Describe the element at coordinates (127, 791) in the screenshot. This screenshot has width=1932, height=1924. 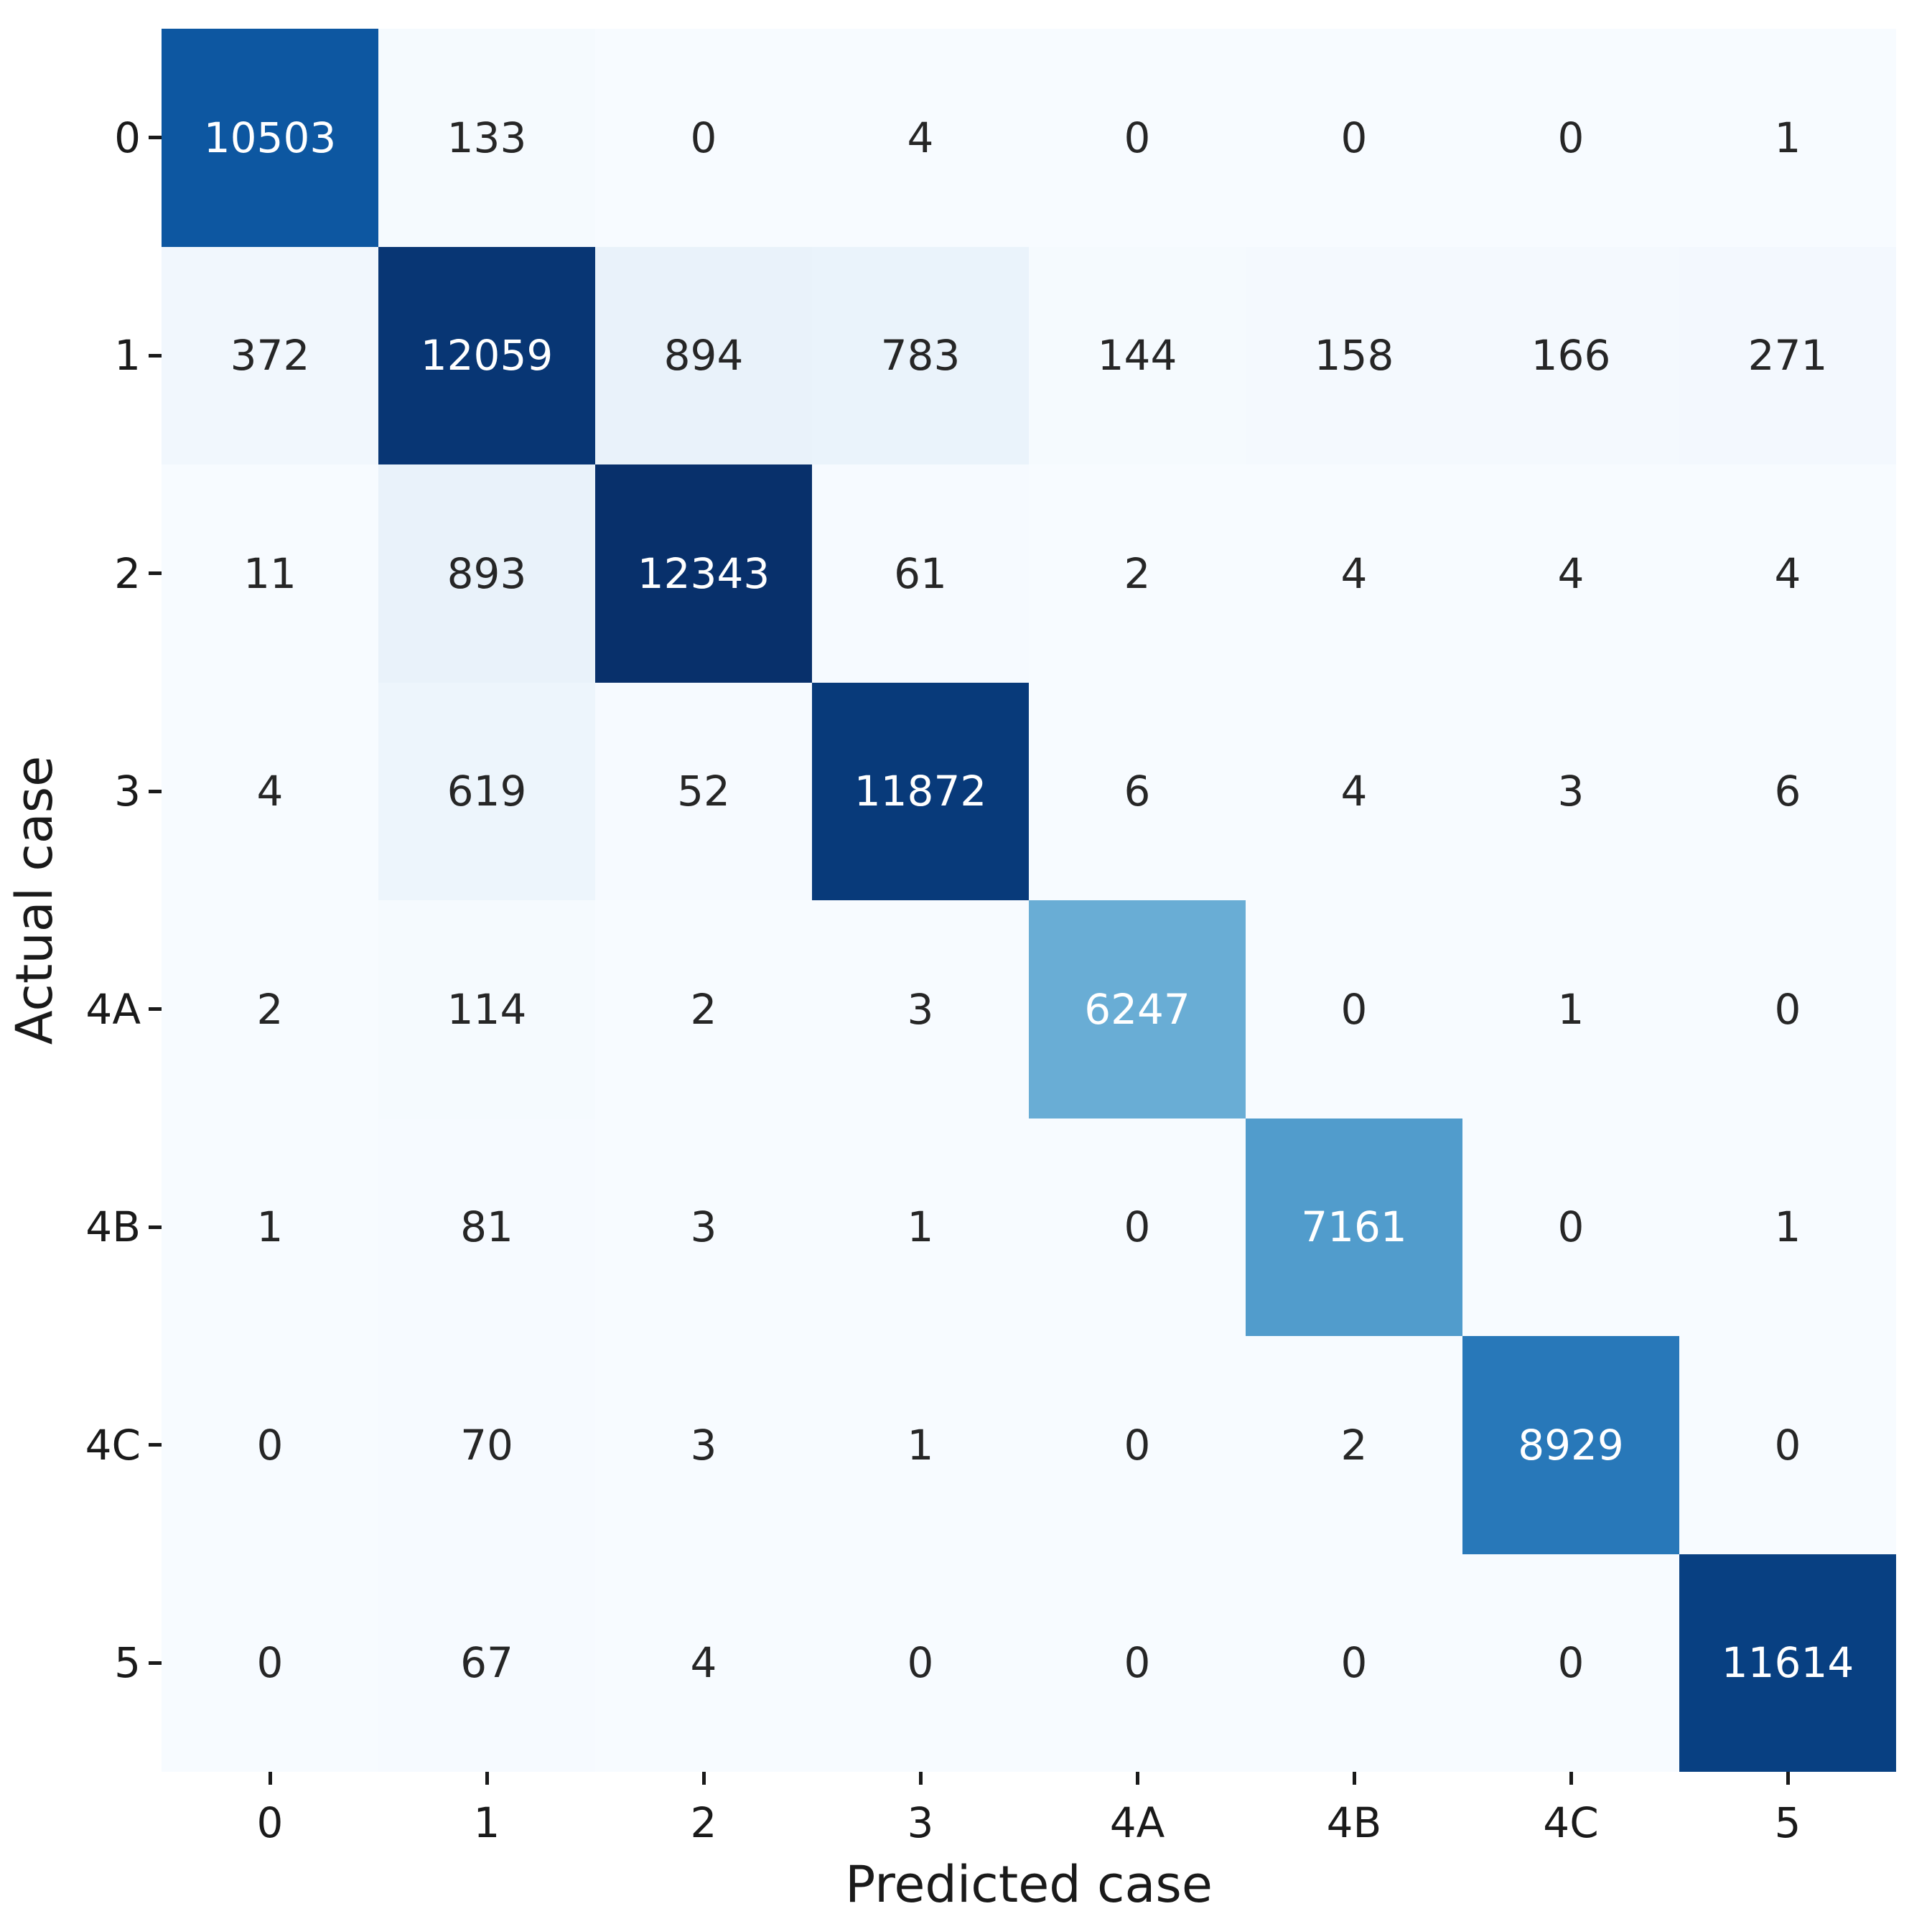
I see `y-tick-label: 3` at that location.